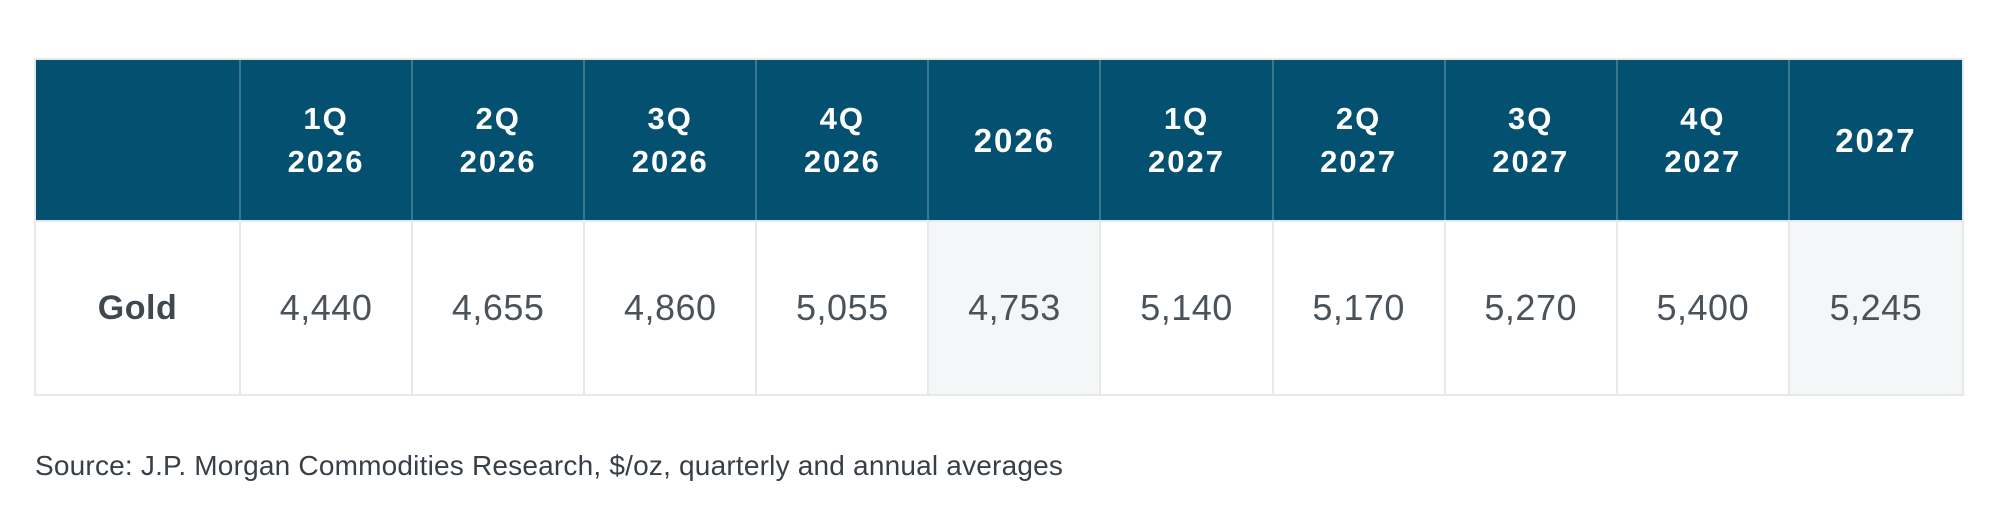  Describe the element at coordinates (327, 307) in the screenshot. I see `cell-1q2026: 4,440` at that location.